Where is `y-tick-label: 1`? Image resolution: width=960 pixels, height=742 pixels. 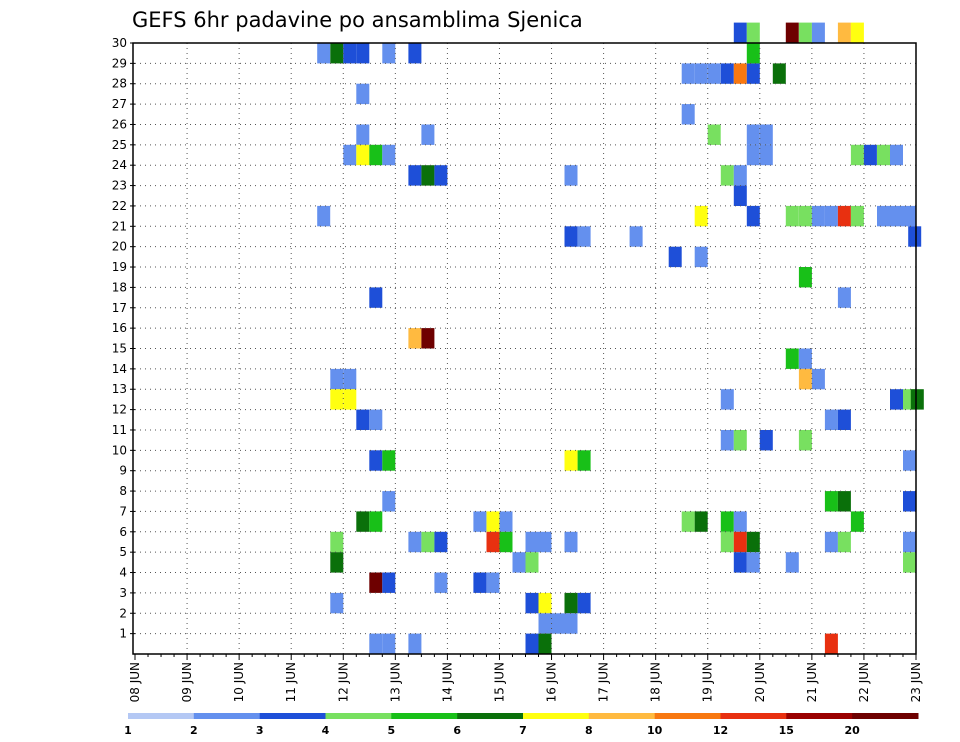 y-tick-label: 1 is located at coordinates (123, 634).